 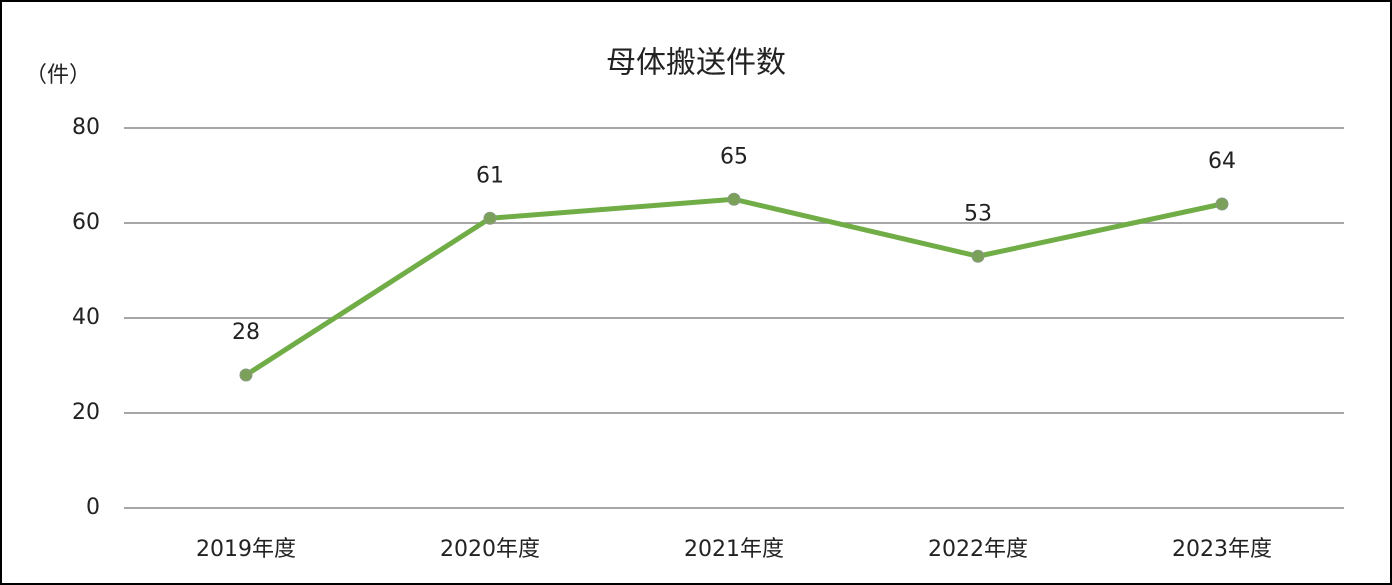 What do you see at coordinates (978, 549) in the screenshot?
I see `x-tick-label: 2022年度` at bounding box center [978, 549].